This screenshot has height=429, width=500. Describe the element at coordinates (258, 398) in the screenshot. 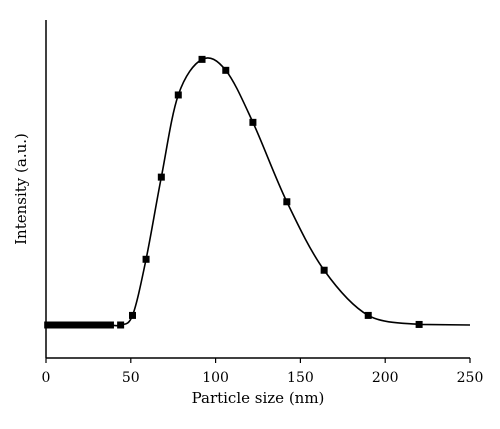

I see `x-axis-label: Particle size (nm)` at that location.